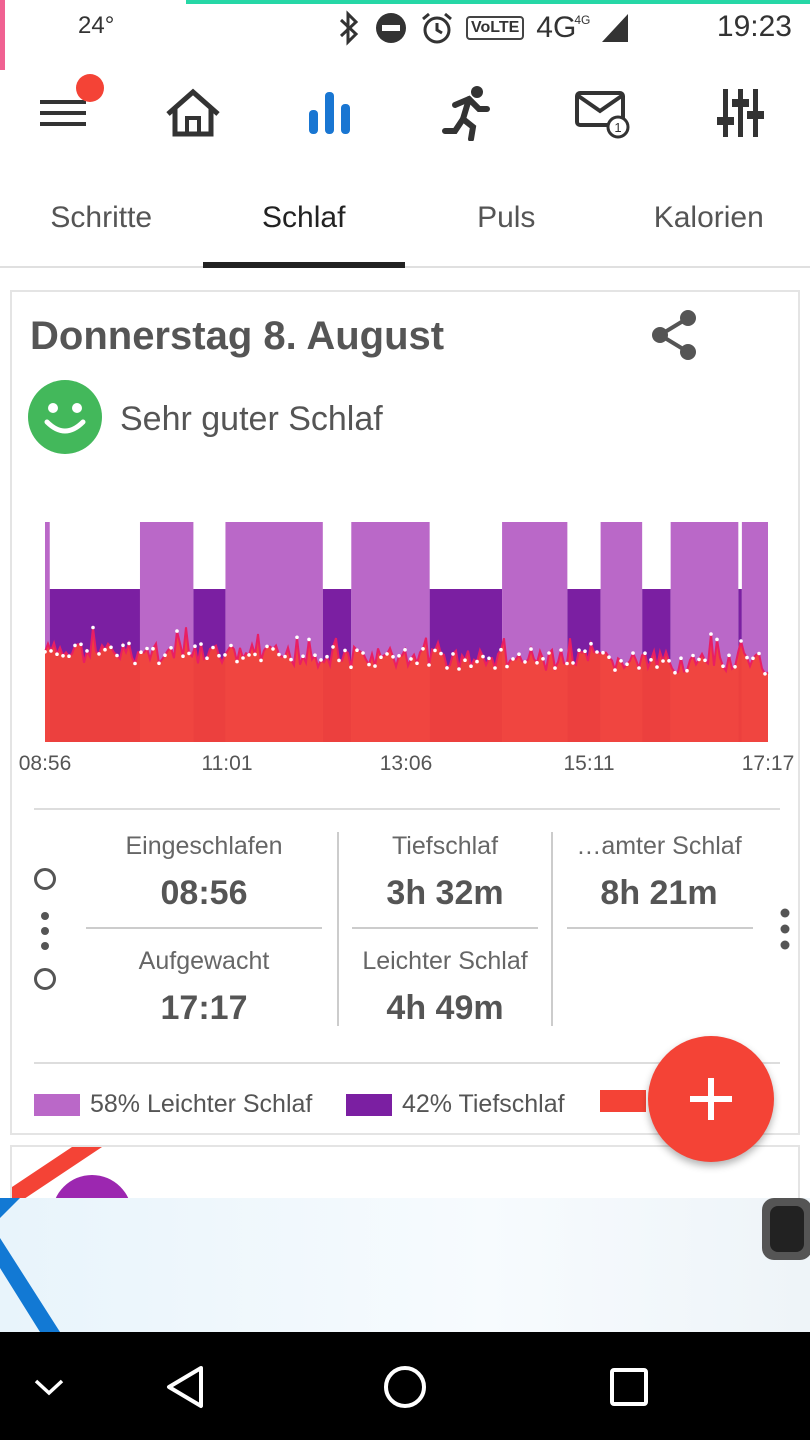 Image resolution: width=810 pixels, height=1440 pixels. What do you see at coordinates (589, 763) in the screenshot?
I see `x-tick: 15:11` at bounding box center [589, 763].